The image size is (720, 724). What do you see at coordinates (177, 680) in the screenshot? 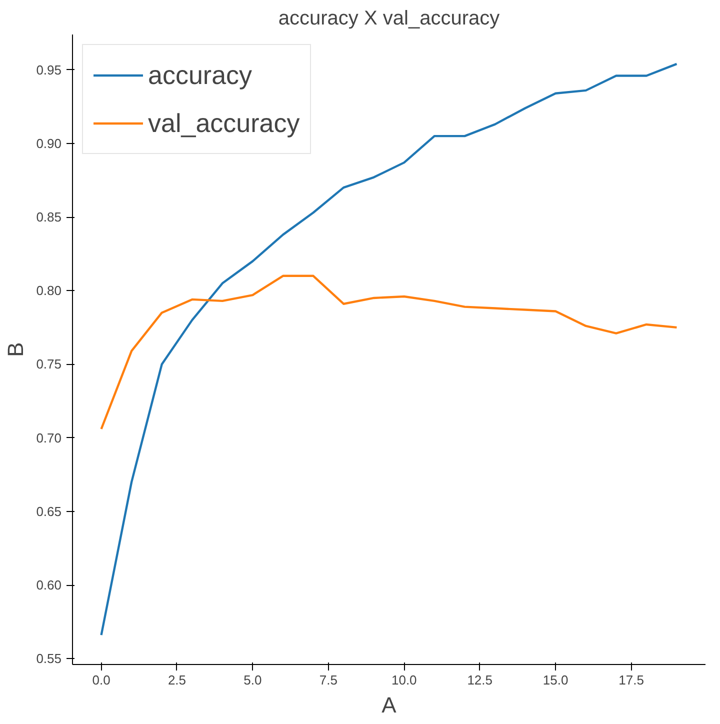
I see `x-tick-label: 2.5` at bounding box center [177, 680].